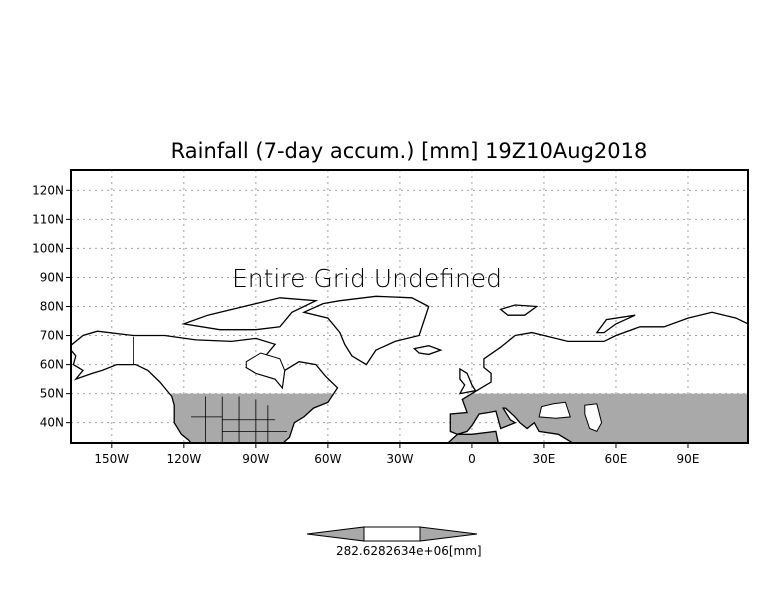 The height and width of the screenshot is (612, 784). Describe the element at coordinates (52, 365) in the screenshot. I see `lat-tick-label: 60N` at that location.